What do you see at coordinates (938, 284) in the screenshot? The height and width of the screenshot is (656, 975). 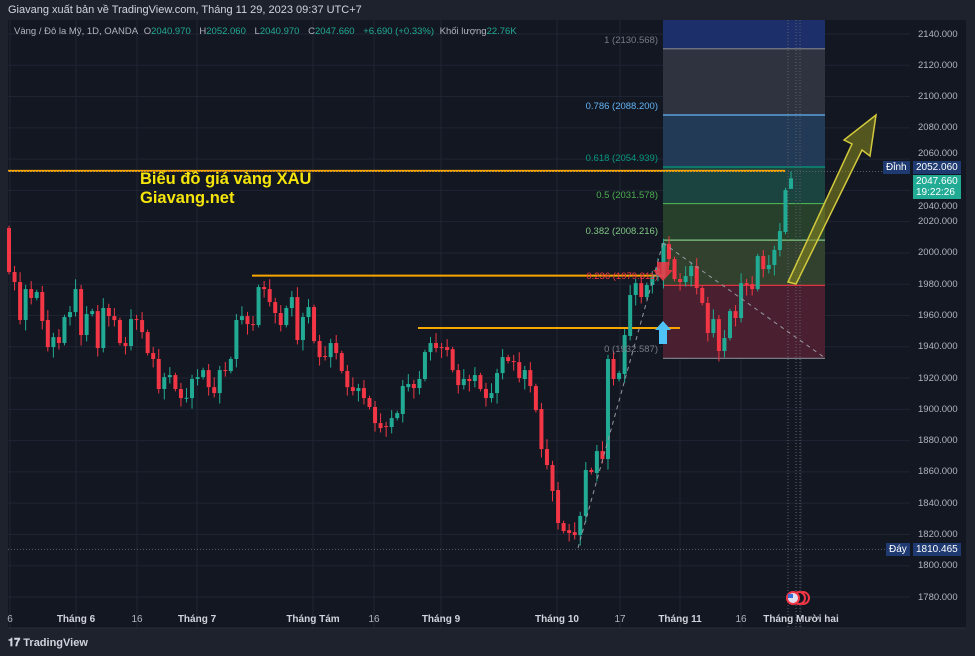 I see `price-tick: 1980.000` at bounding box center [938, 284].